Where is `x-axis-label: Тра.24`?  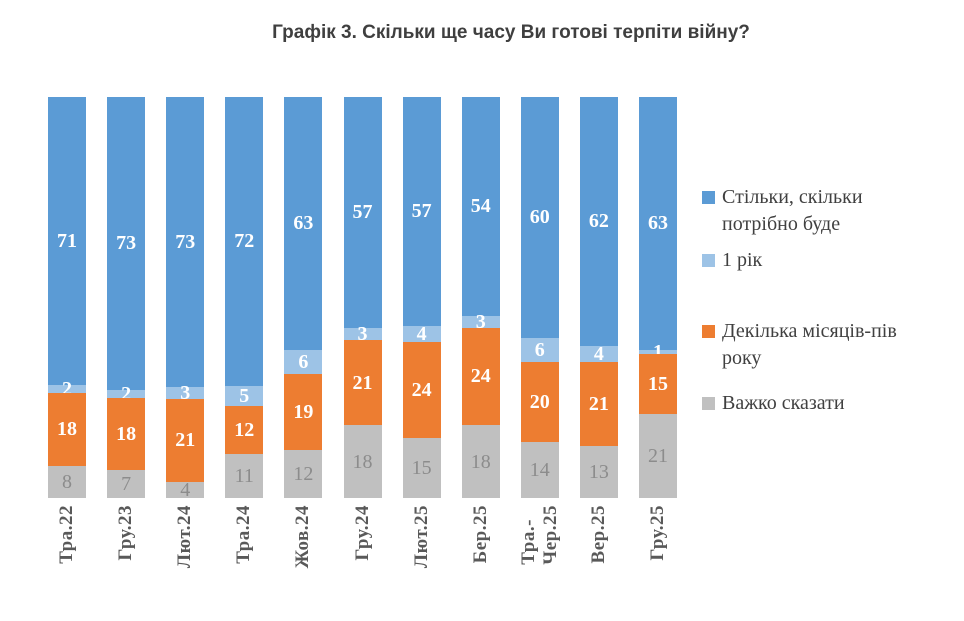
x-axis-label: Тра.24 is located at coordinates (244, 534).